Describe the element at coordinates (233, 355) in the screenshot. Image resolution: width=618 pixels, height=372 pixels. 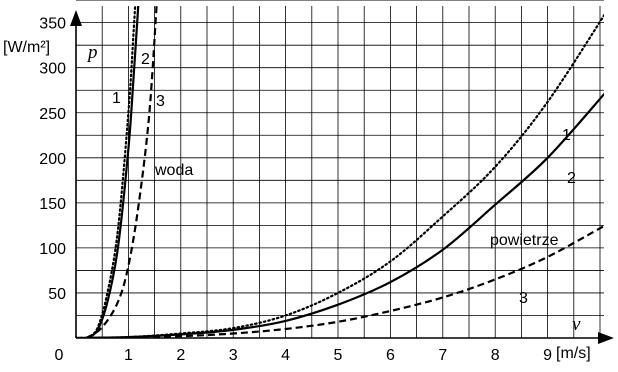
I see `x-tick-label-3: 3` at that location.